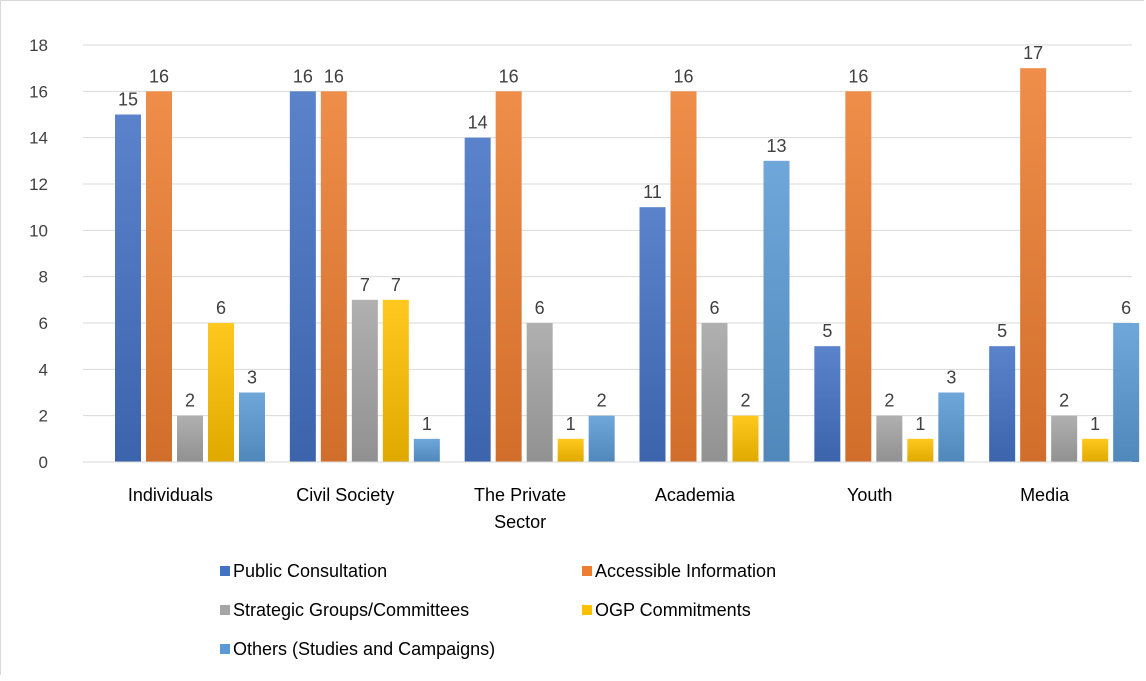 Image resolution: width=1146 pixels, height=681 pixels. Describe the element at coordinates (310, 571) in the screenshot. I see `legend-label: Public Consultation` at that location.